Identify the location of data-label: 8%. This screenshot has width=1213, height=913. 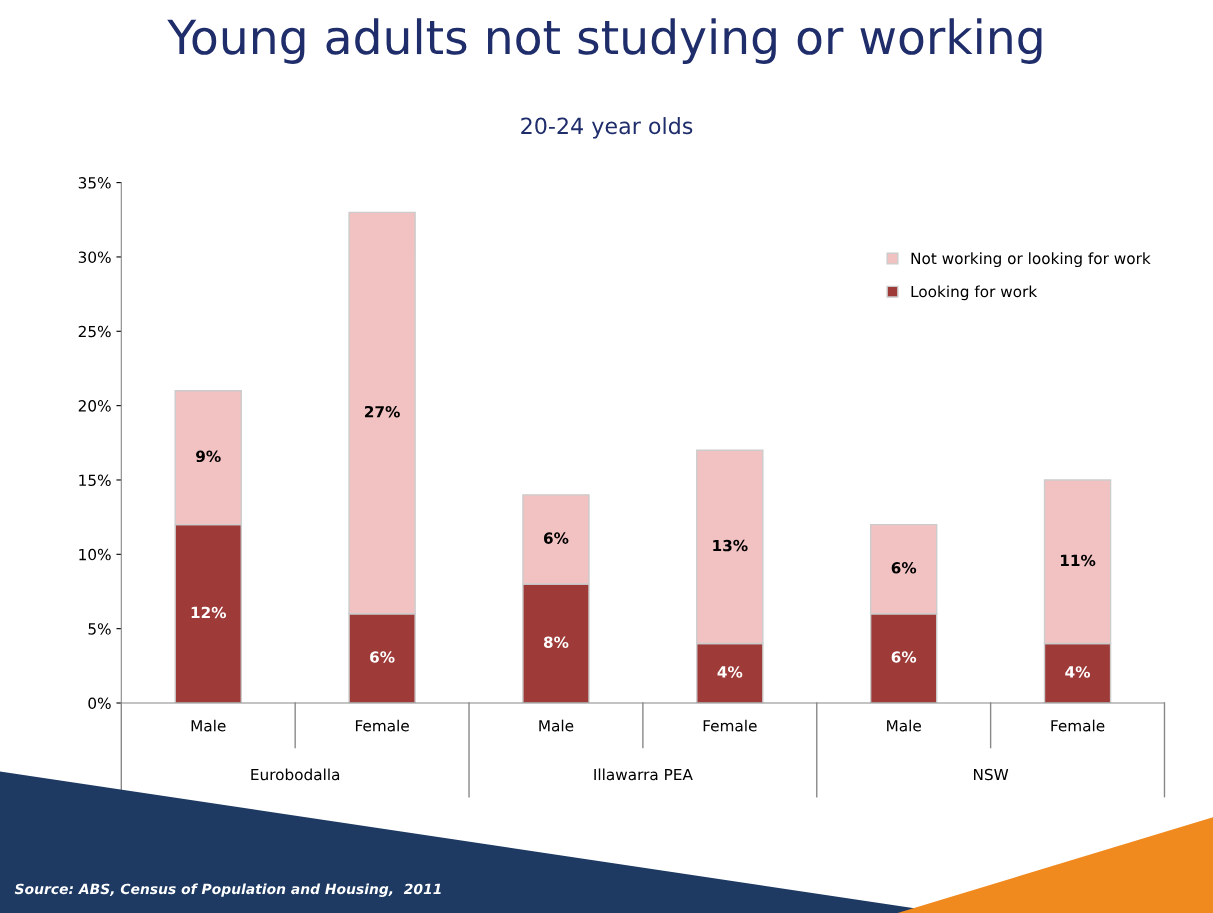
(556, 642).